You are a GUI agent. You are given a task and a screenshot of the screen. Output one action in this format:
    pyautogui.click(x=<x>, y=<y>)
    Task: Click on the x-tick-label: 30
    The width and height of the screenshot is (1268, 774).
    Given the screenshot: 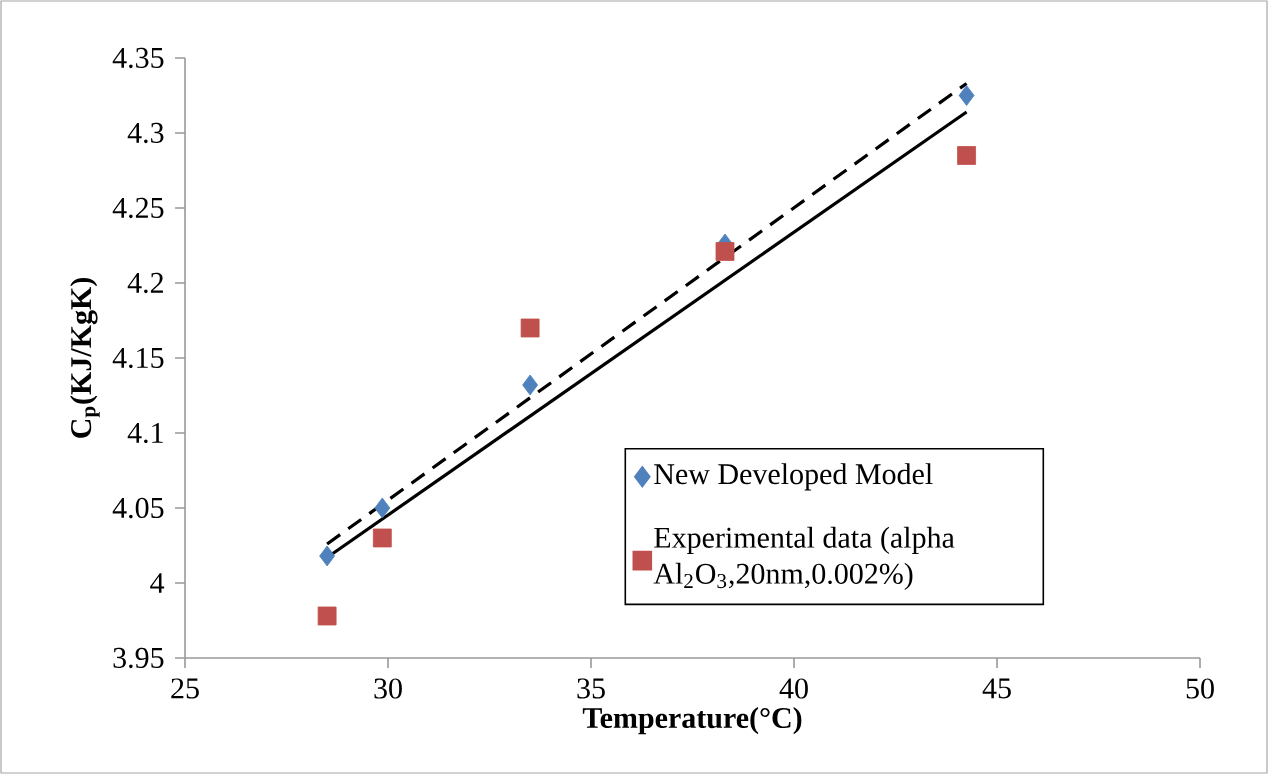 What is the action you would take?
    pyautogui.click(x=388, y=688)
    